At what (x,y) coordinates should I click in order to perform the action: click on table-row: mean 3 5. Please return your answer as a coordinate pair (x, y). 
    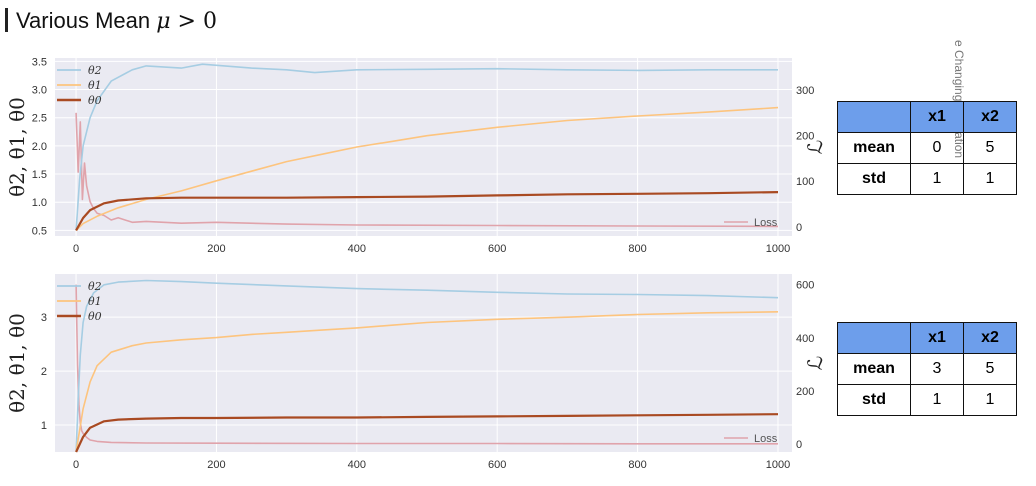
    Looking at the image, I should click on (927, 369).